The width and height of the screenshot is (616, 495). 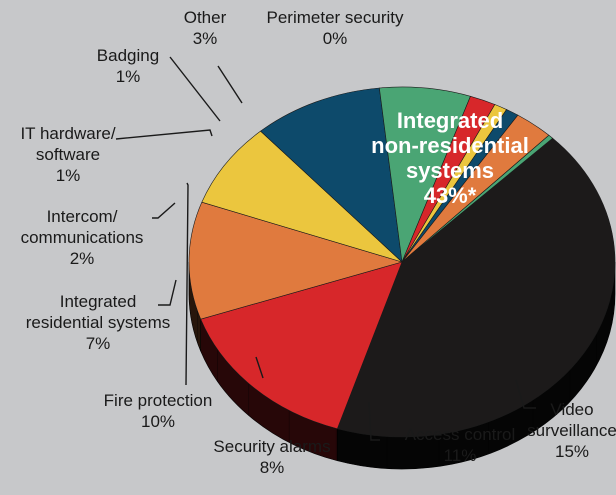 What do you see at coordinates (335, 17) in the screenshot?
I see `name-perimeter-security: Perimeter security` at bounding box center [335, 17].